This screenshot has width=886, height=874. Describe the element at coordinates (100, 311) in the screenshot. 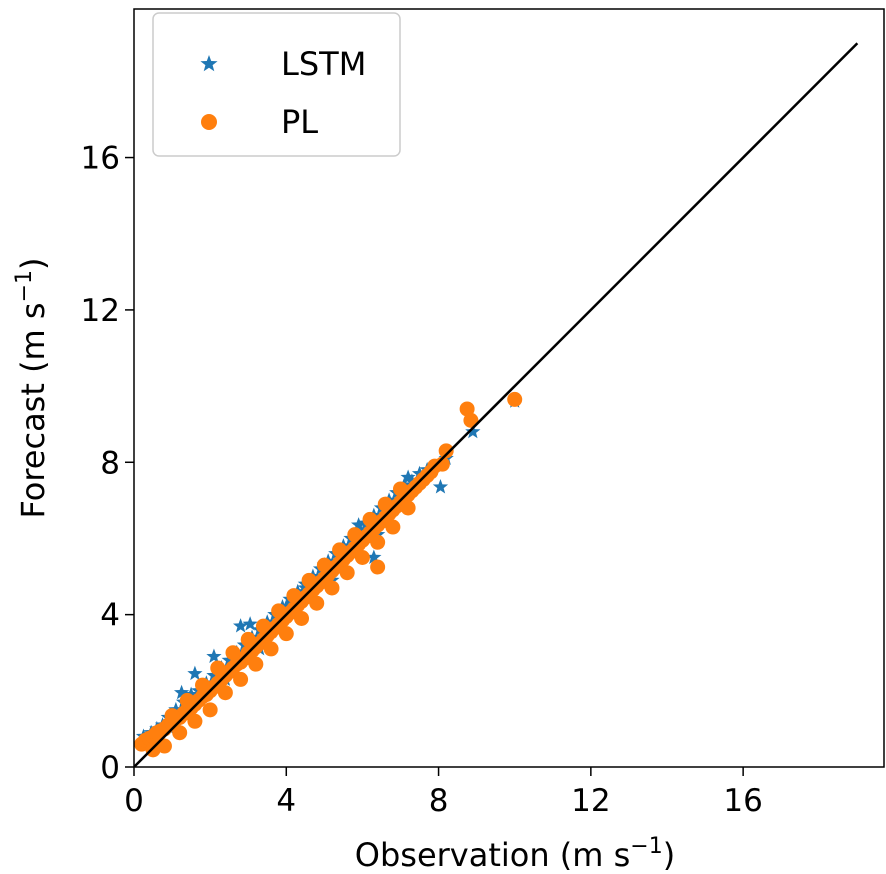

I see `y-tick-label: 12` at that location.